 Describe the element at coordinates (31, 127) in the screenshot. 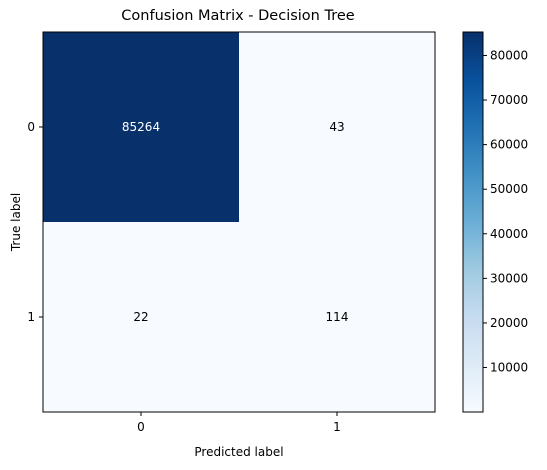

I see `y-tick-label: 0` at that location.